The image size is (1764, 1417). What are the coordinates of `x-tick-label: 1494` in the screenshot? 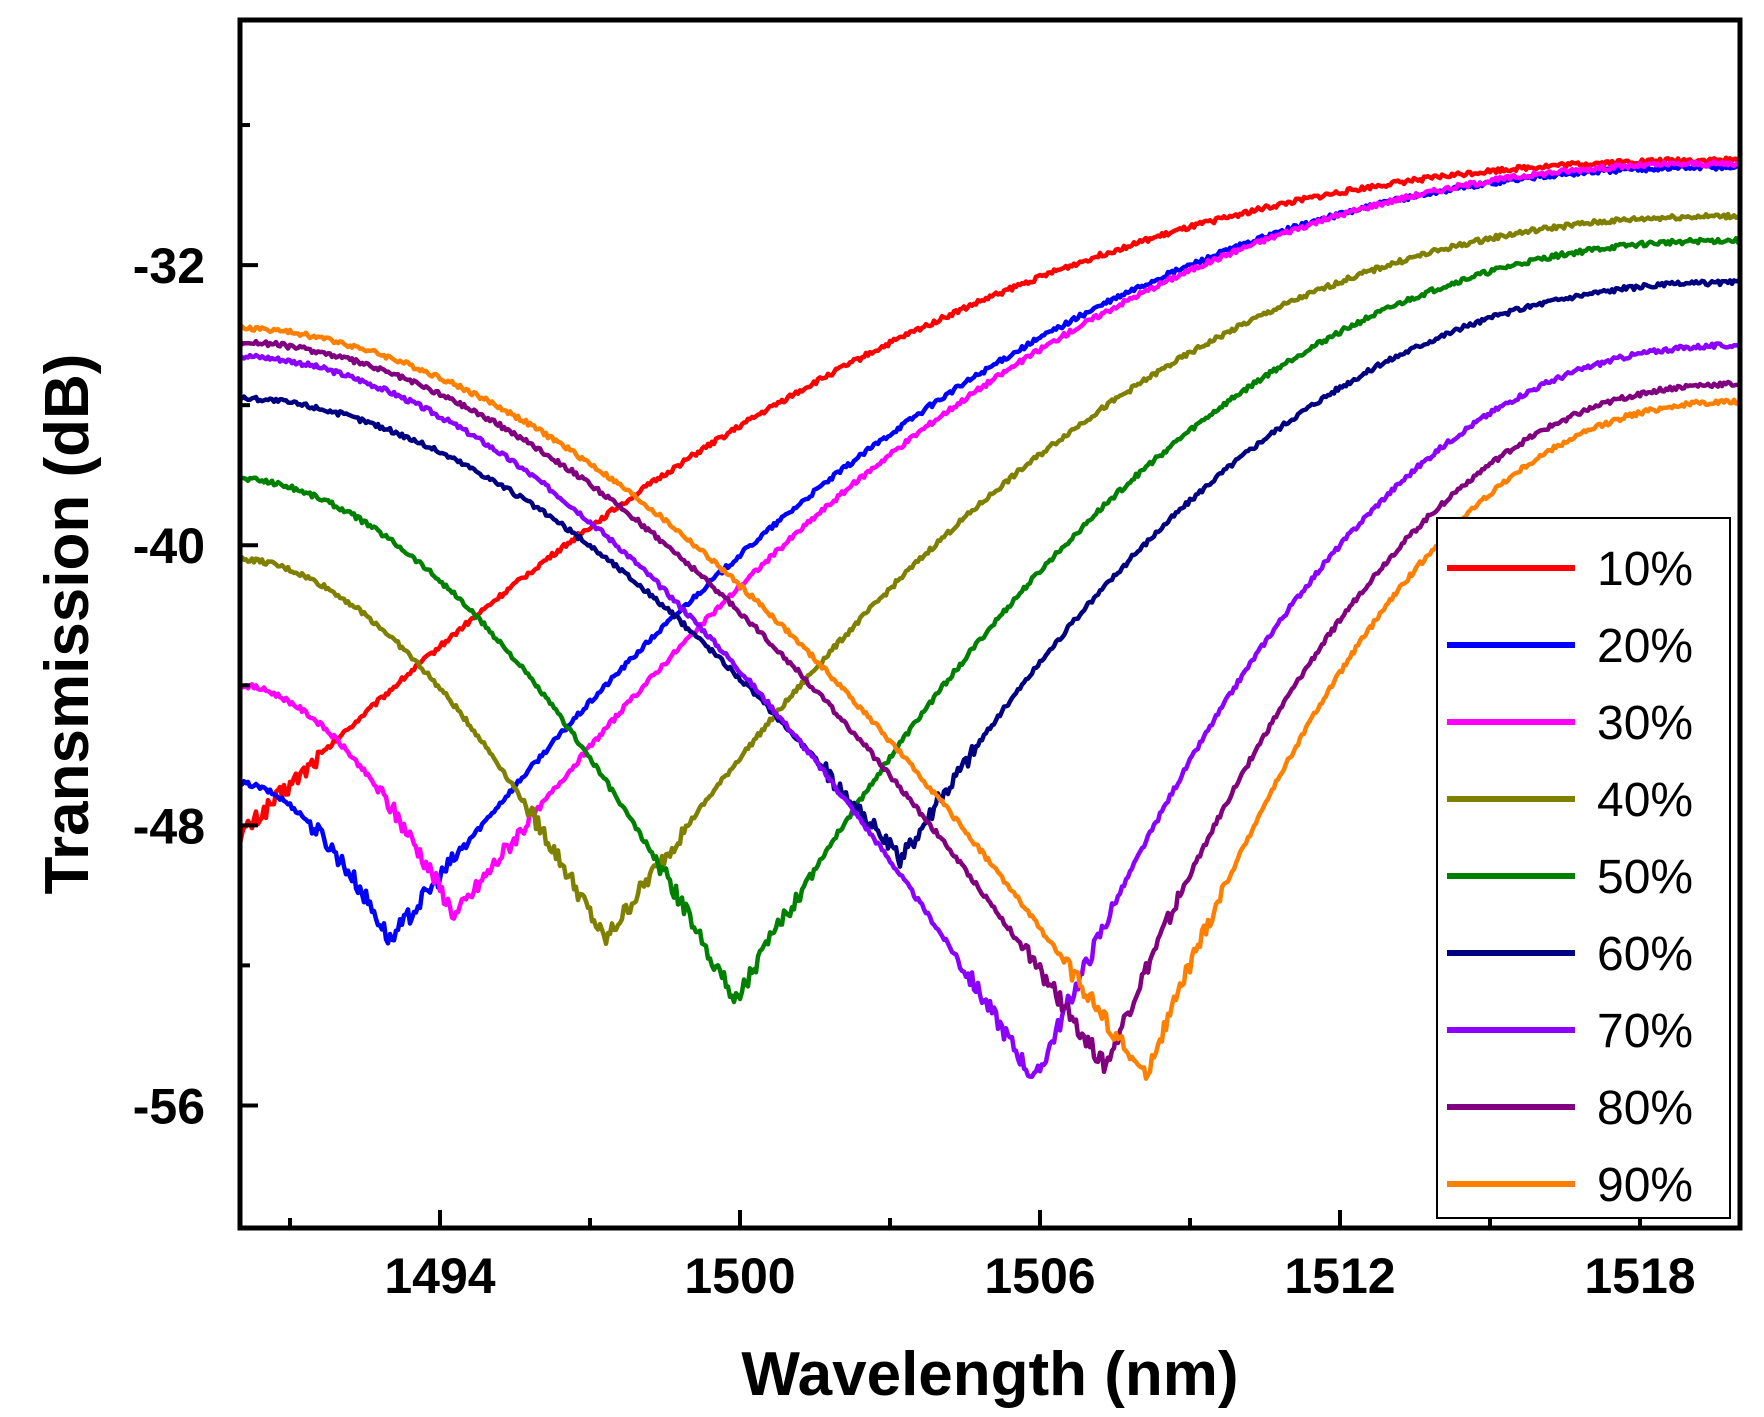 It's located at (439, 1276).